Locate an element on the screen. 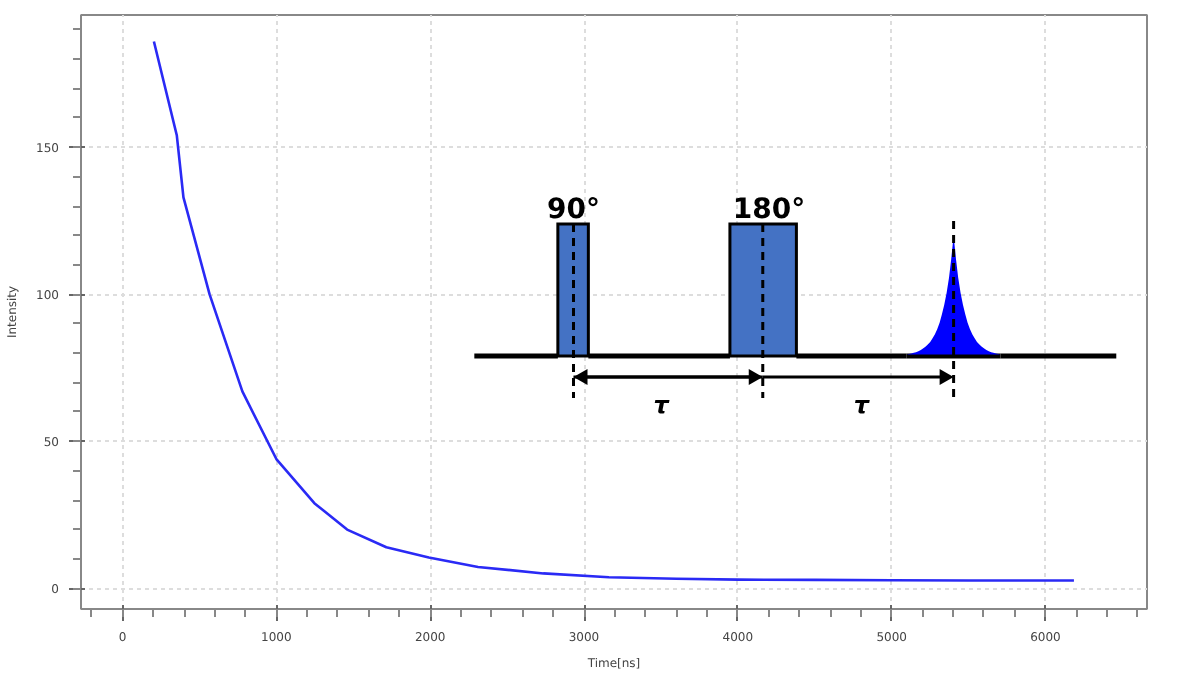  annotation: 180° is located at coordinates (769, 210).